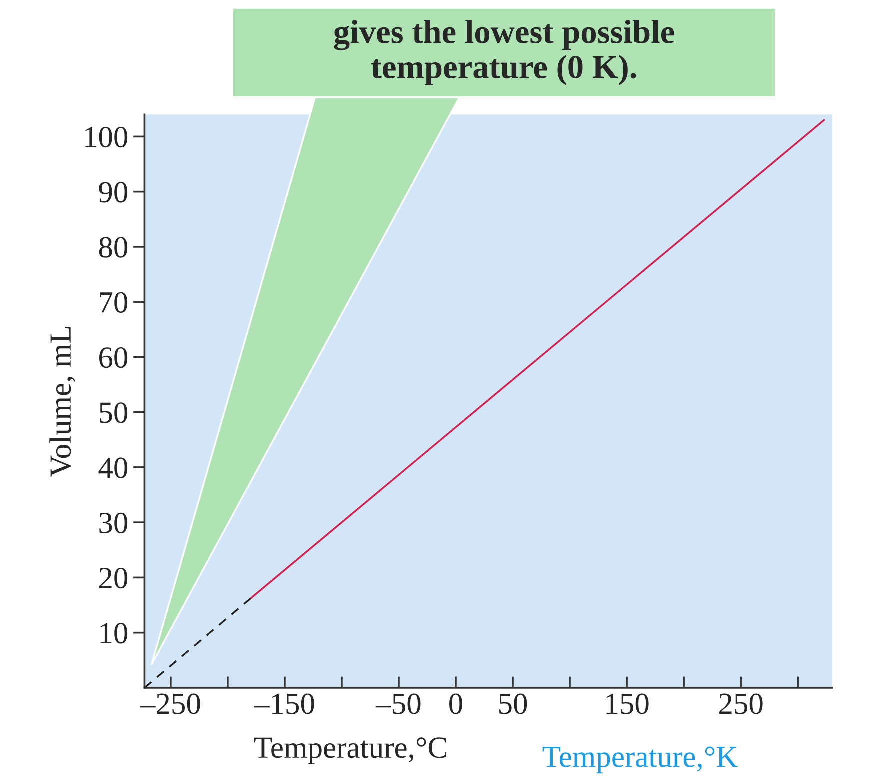 The image size is (877, 780). I want to click on y-tick-label: 60, so click(113, 357).